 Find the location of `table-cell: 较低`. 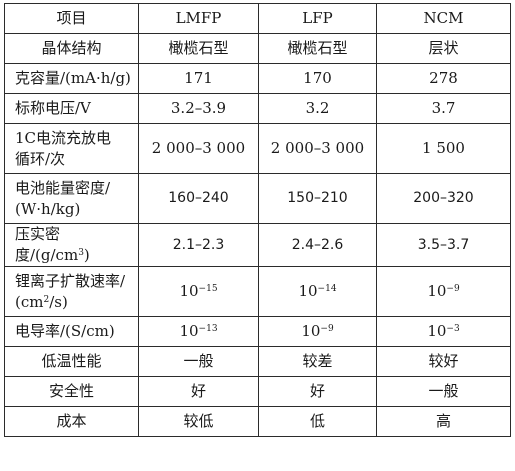

table-cell: 较低 is located at coordinates (198, 421).